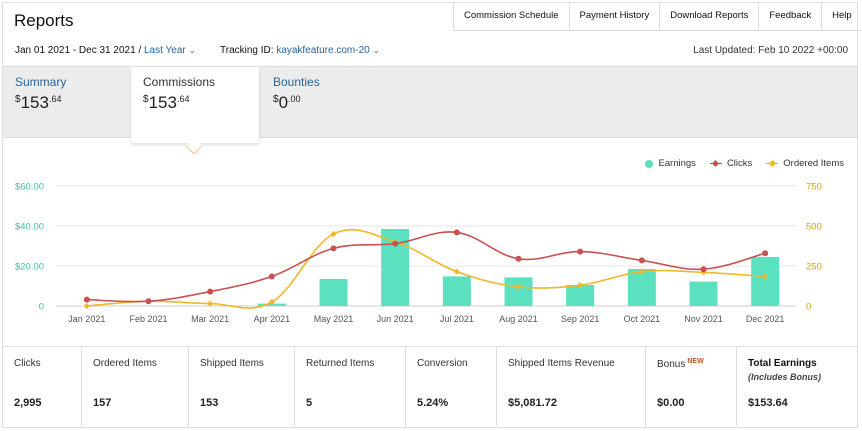  I want to click on legend-clicks: Clicks, so click(730, 163).